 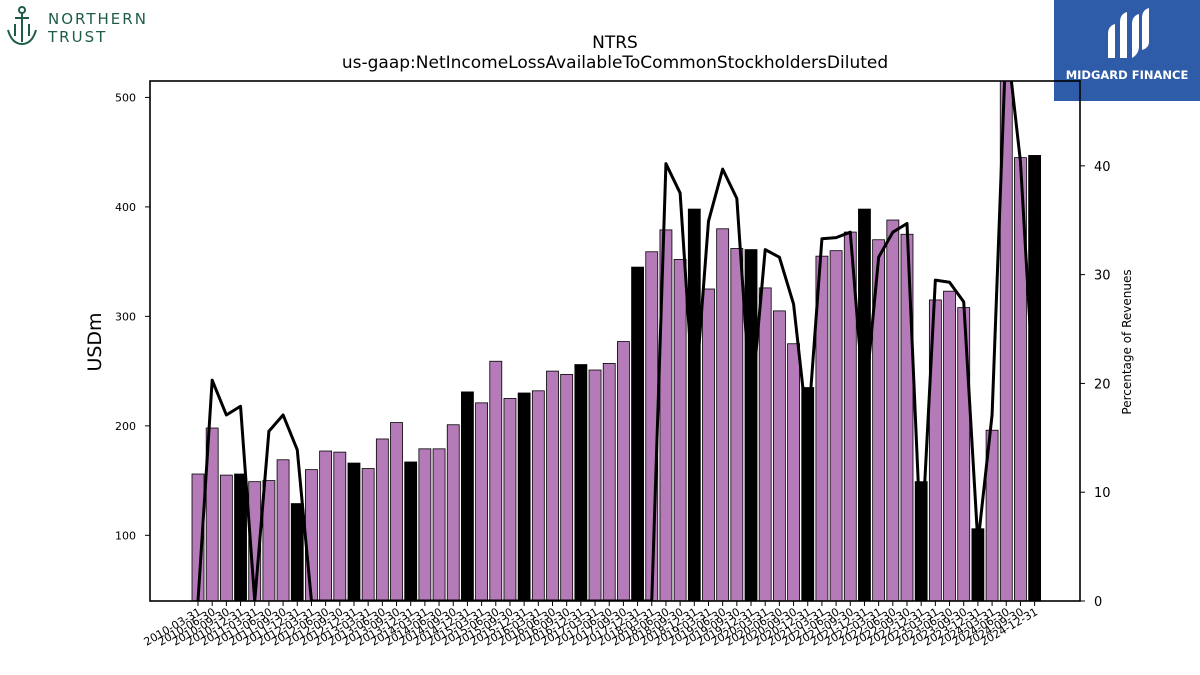 I want to click on y-axis-label: USDm, so click(x=95, y=341).